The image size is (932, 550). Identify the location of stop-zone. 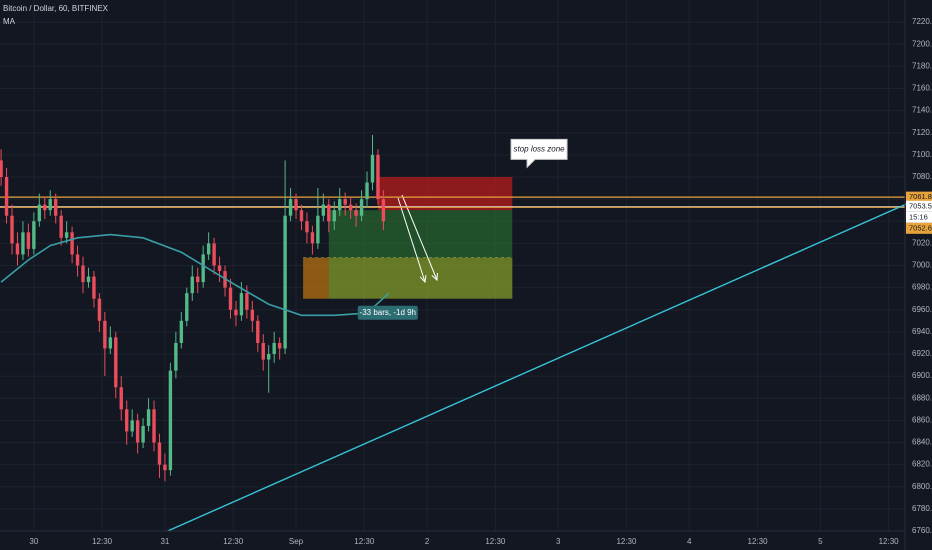
(445, 194).